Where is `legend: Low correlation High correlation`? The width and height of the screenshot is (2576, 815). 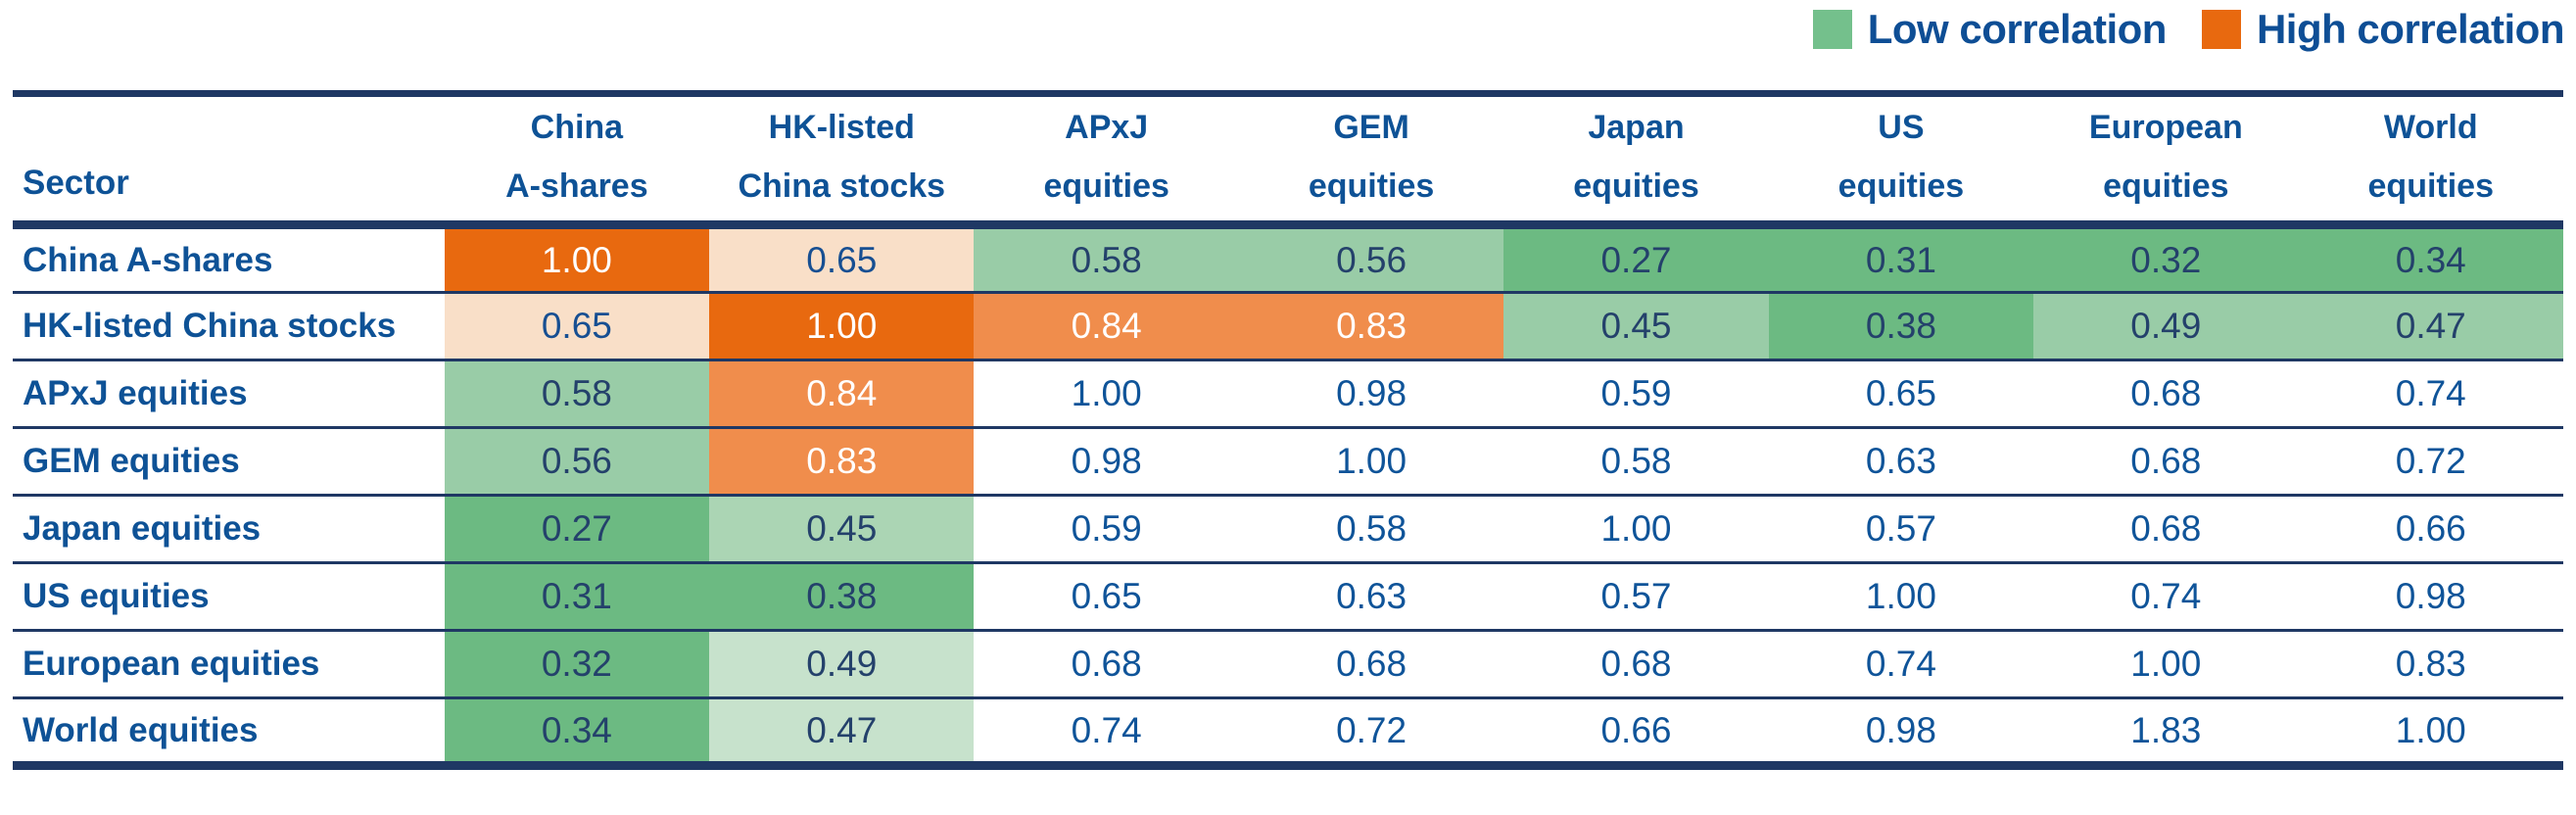
legend: Low correlation High correlation is located at coordinates (2188, 30).